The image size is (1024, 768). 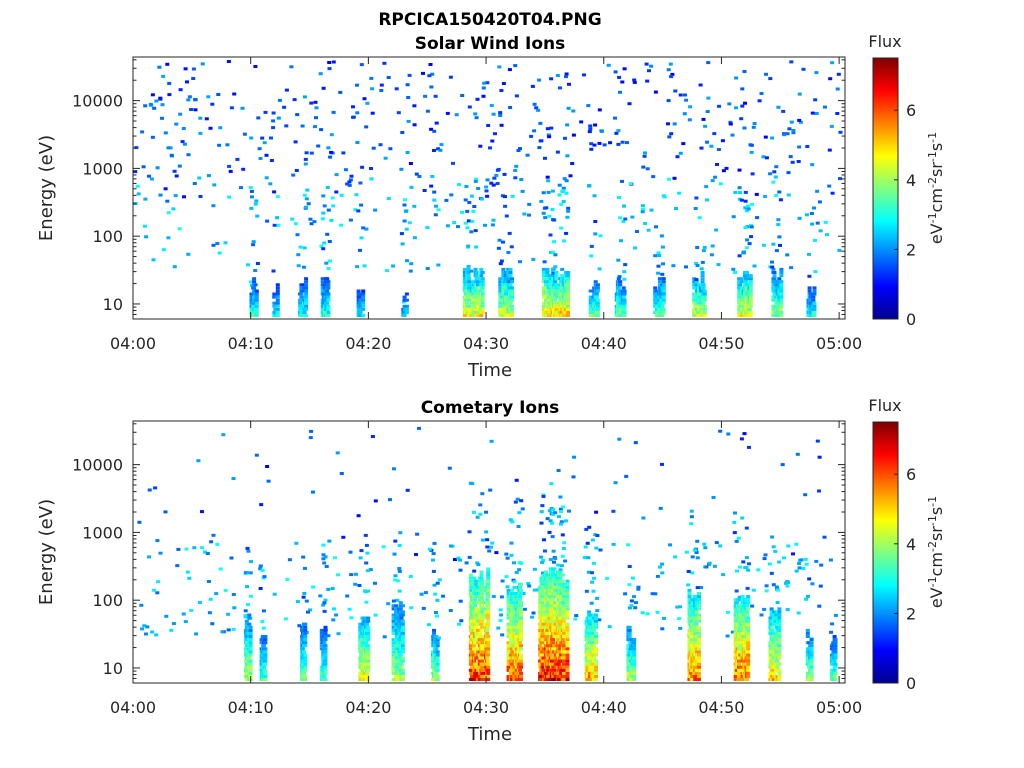 What do you see at coordinates (932, 217) in the screenshot?
I see `exp-minus-one: -1` at bounding box center [932, 217].